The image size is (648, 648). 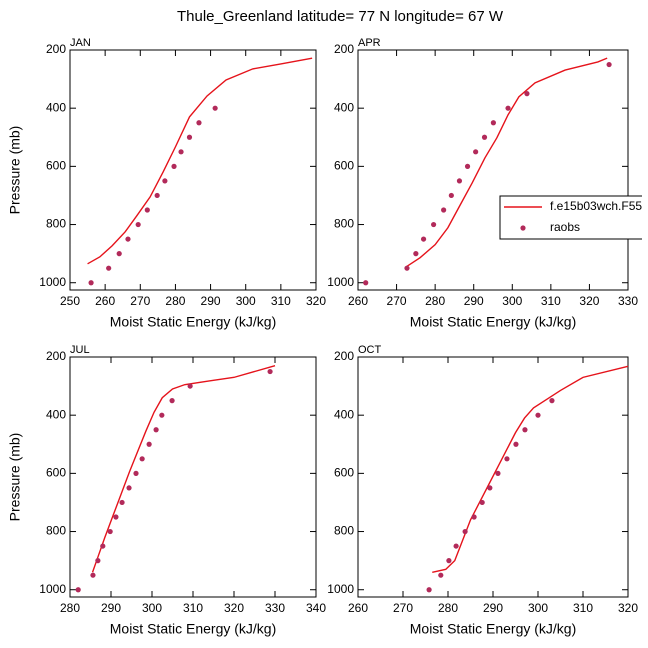 I want to click on x-tick-label: 340, so click(x=316, y=608).